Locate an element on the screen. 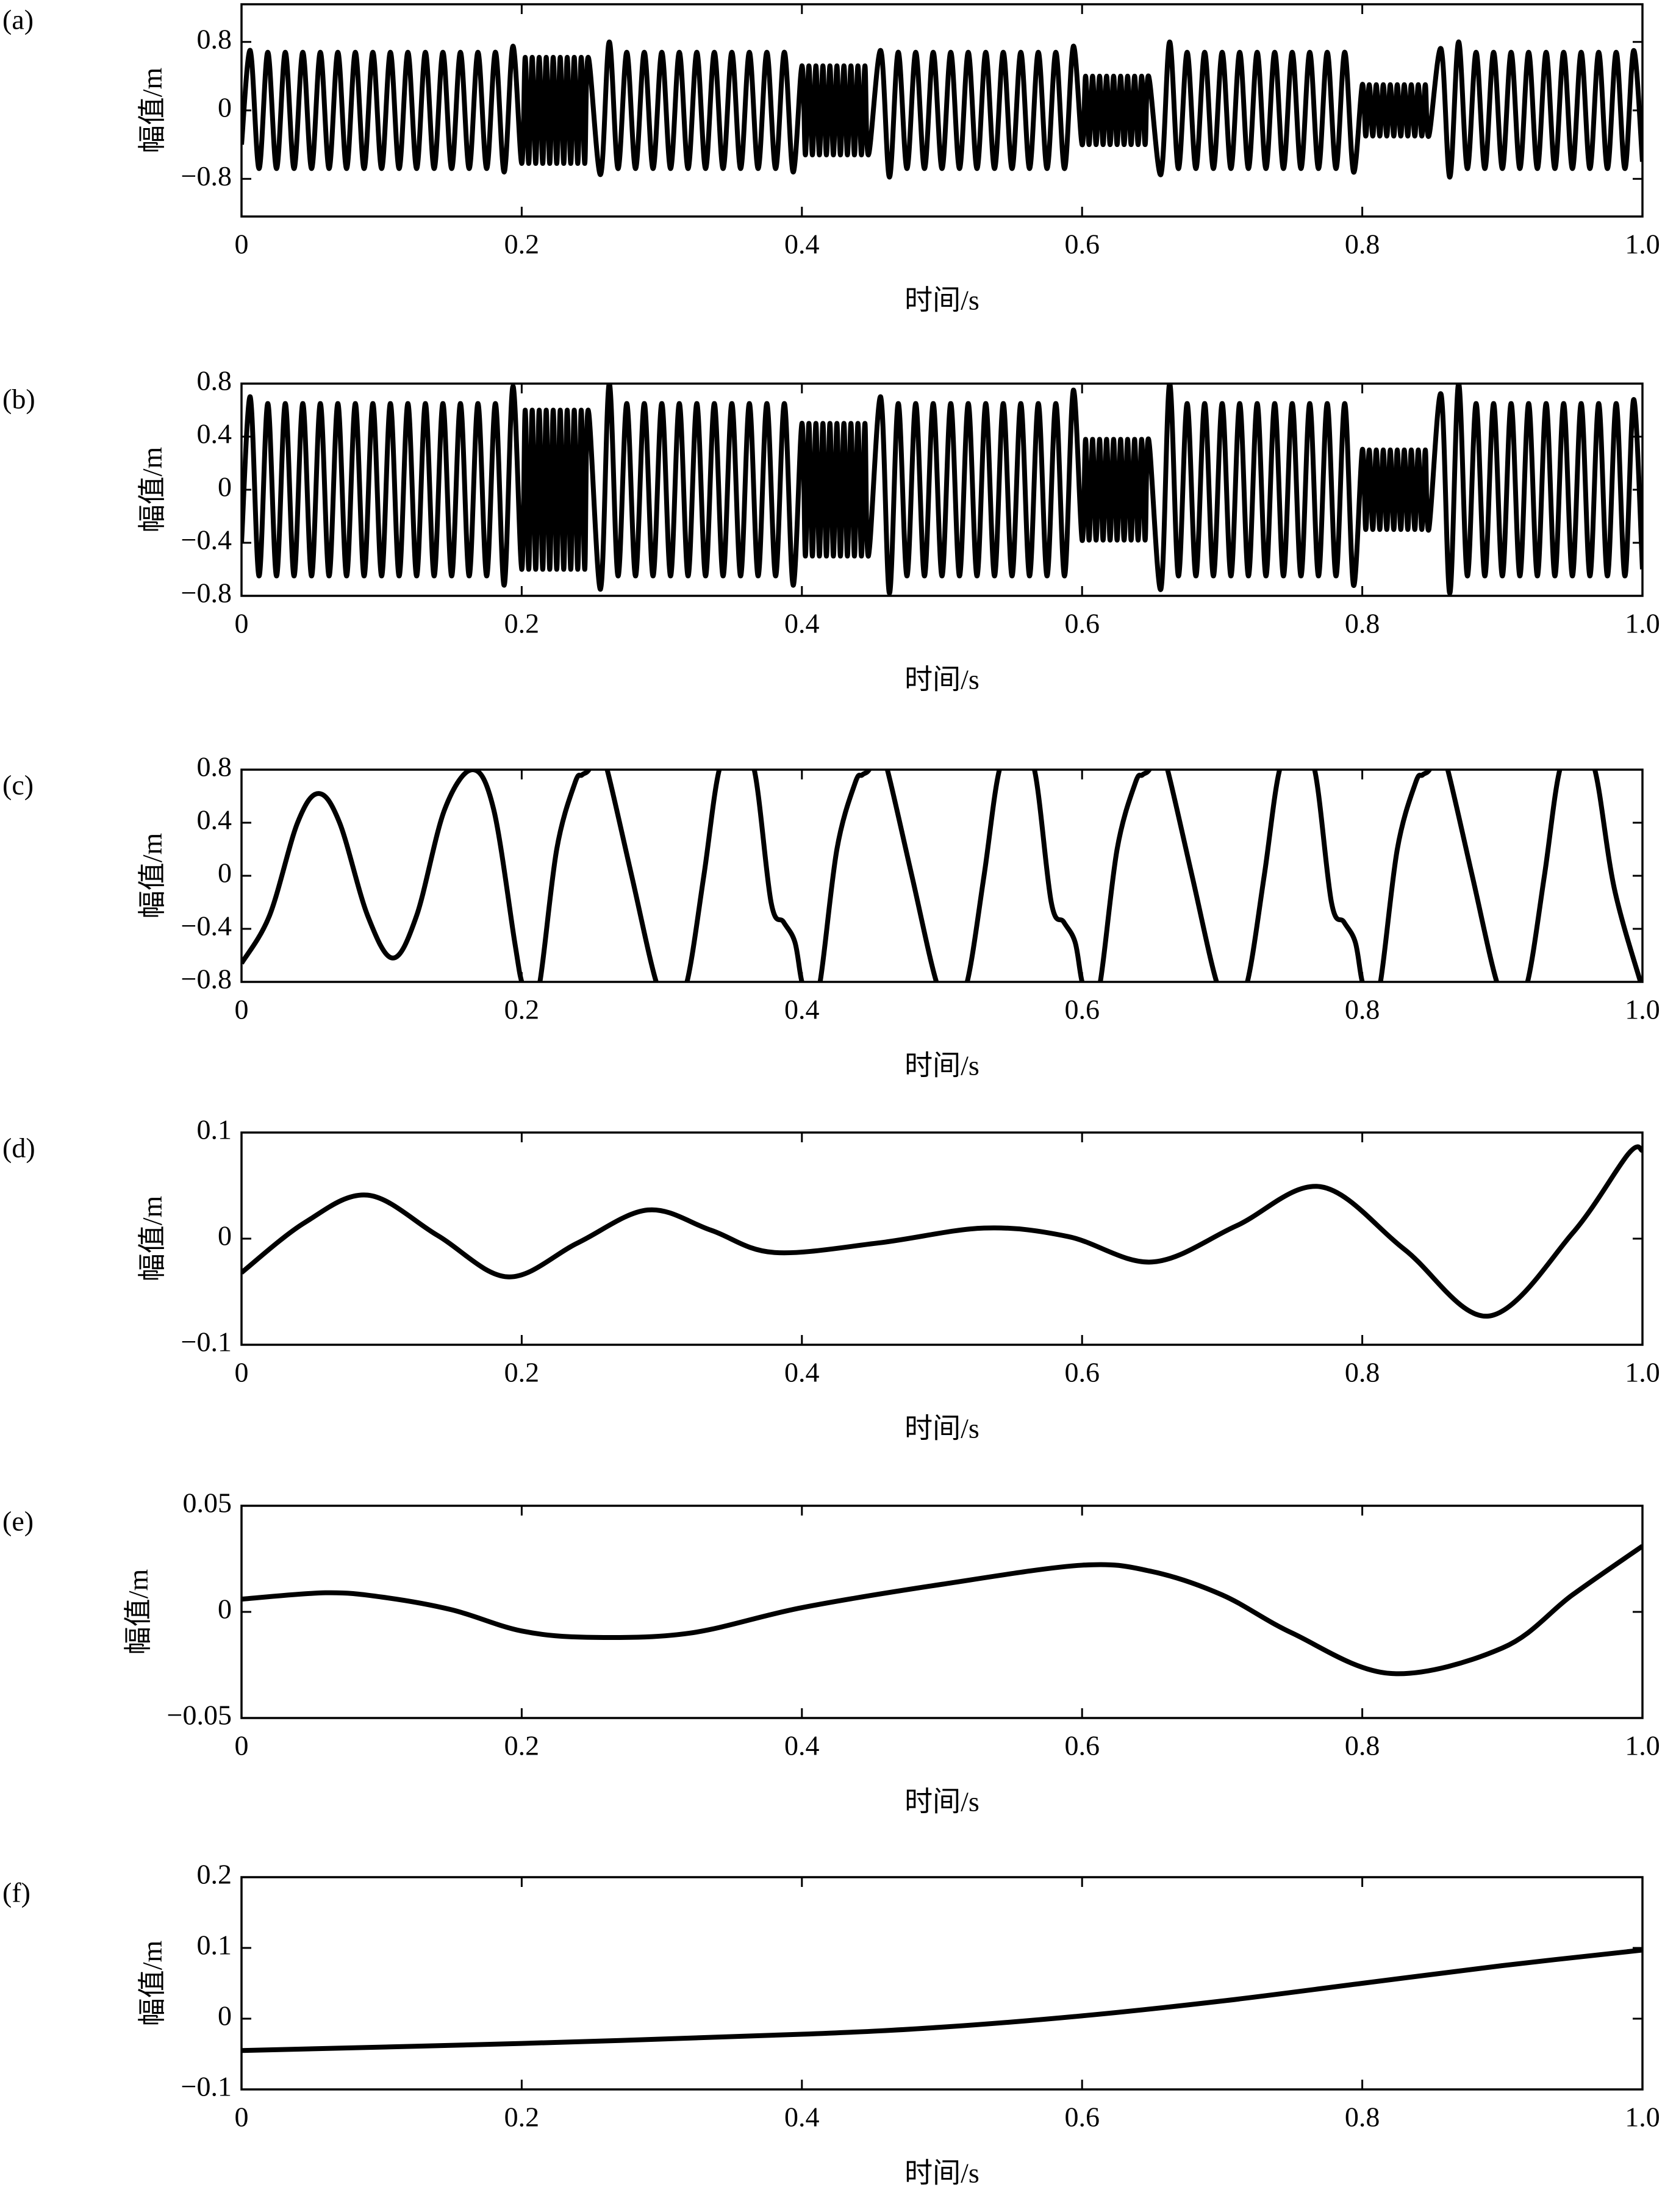 The width and height of the screenshot is (1676, 2212). panel-label: (e) is located at coordinates (18, 1521).